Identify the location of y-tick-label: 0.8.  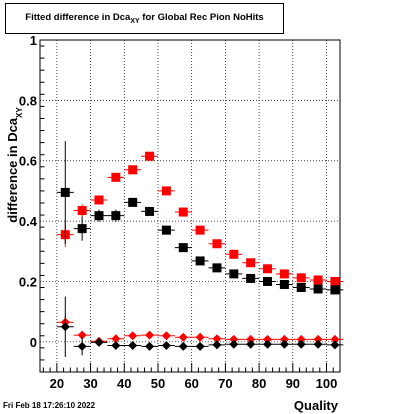
(28, 100).